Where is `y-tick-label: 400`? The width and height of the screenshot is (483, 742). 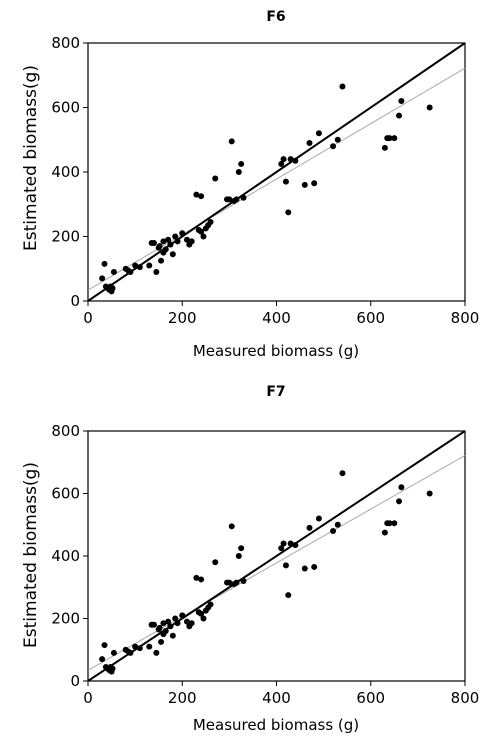 y-tick-label: 400 is located at coordinates (65, 172).